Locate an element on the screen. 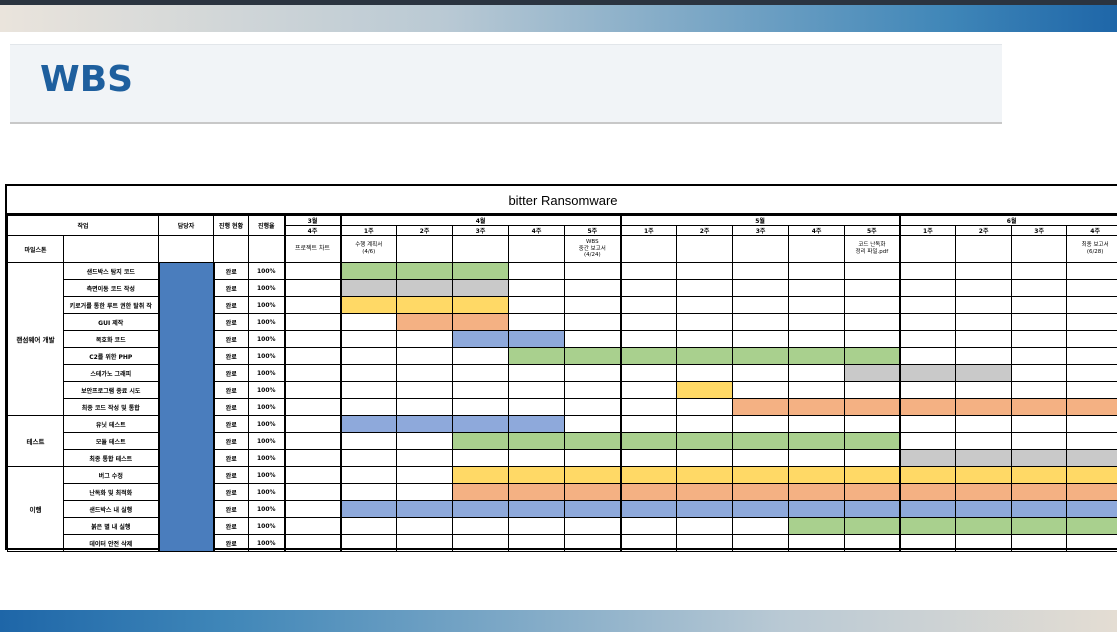 The width and height of the screenshot is (1117, 632). top-gradient-bar is located at coordinates (558, 18).